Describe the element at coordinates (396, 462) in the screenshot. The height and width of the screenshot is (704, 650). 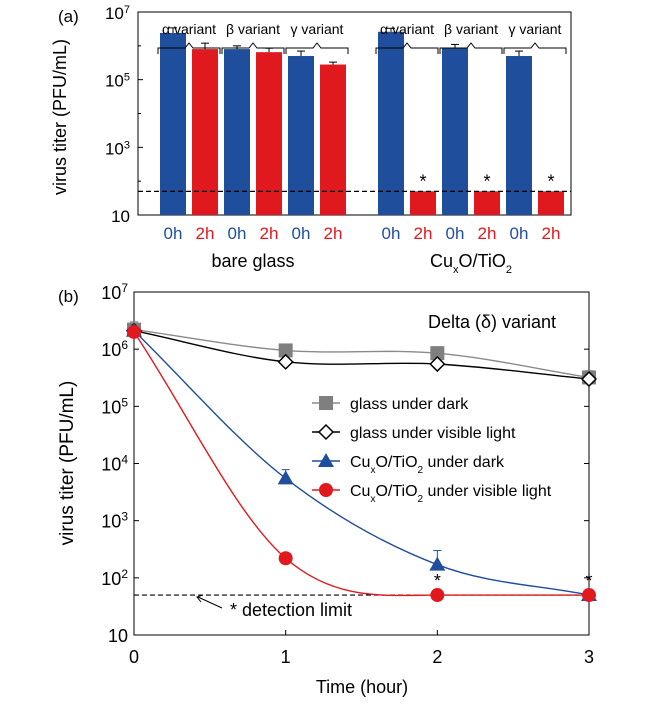
I see `legend-label-2-part-2: O/TiO` at that location.